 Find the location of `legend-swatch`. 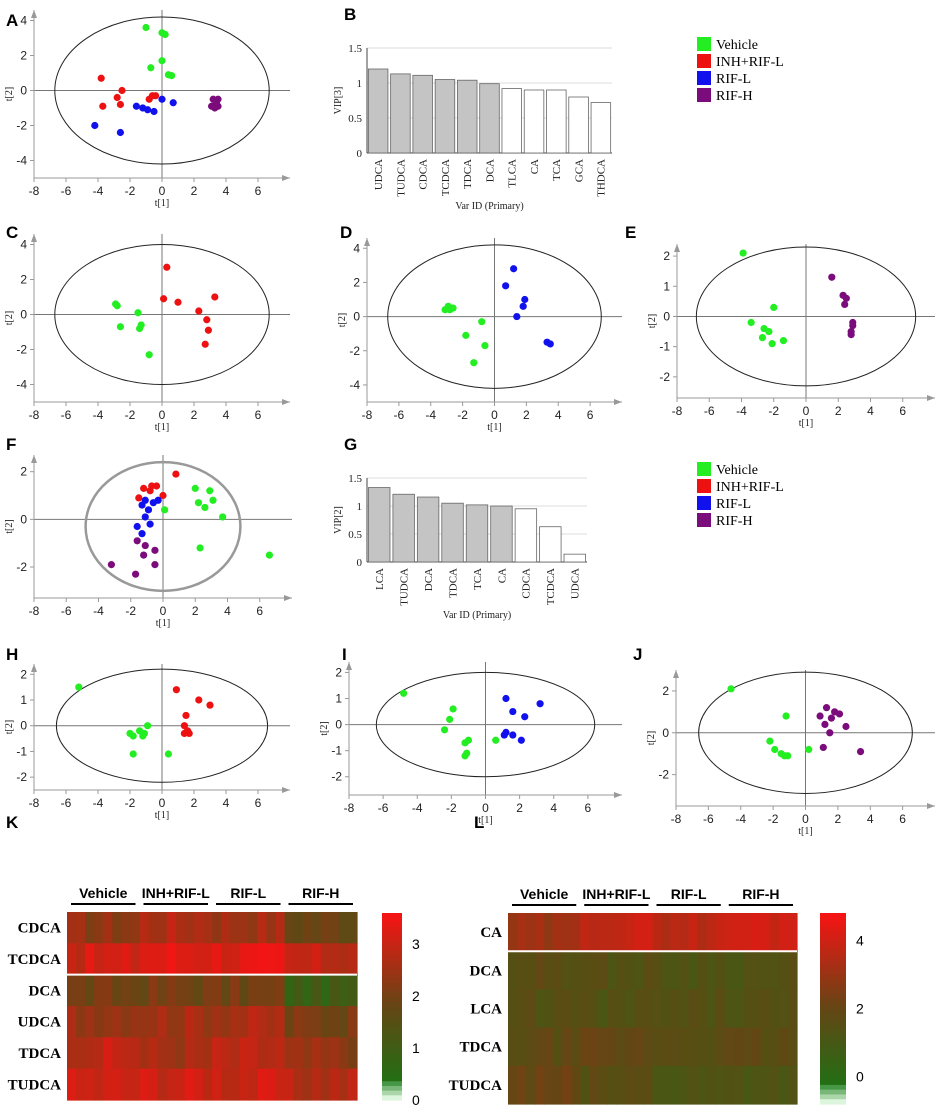

legend-swatch is located at coordinates (704, 44).